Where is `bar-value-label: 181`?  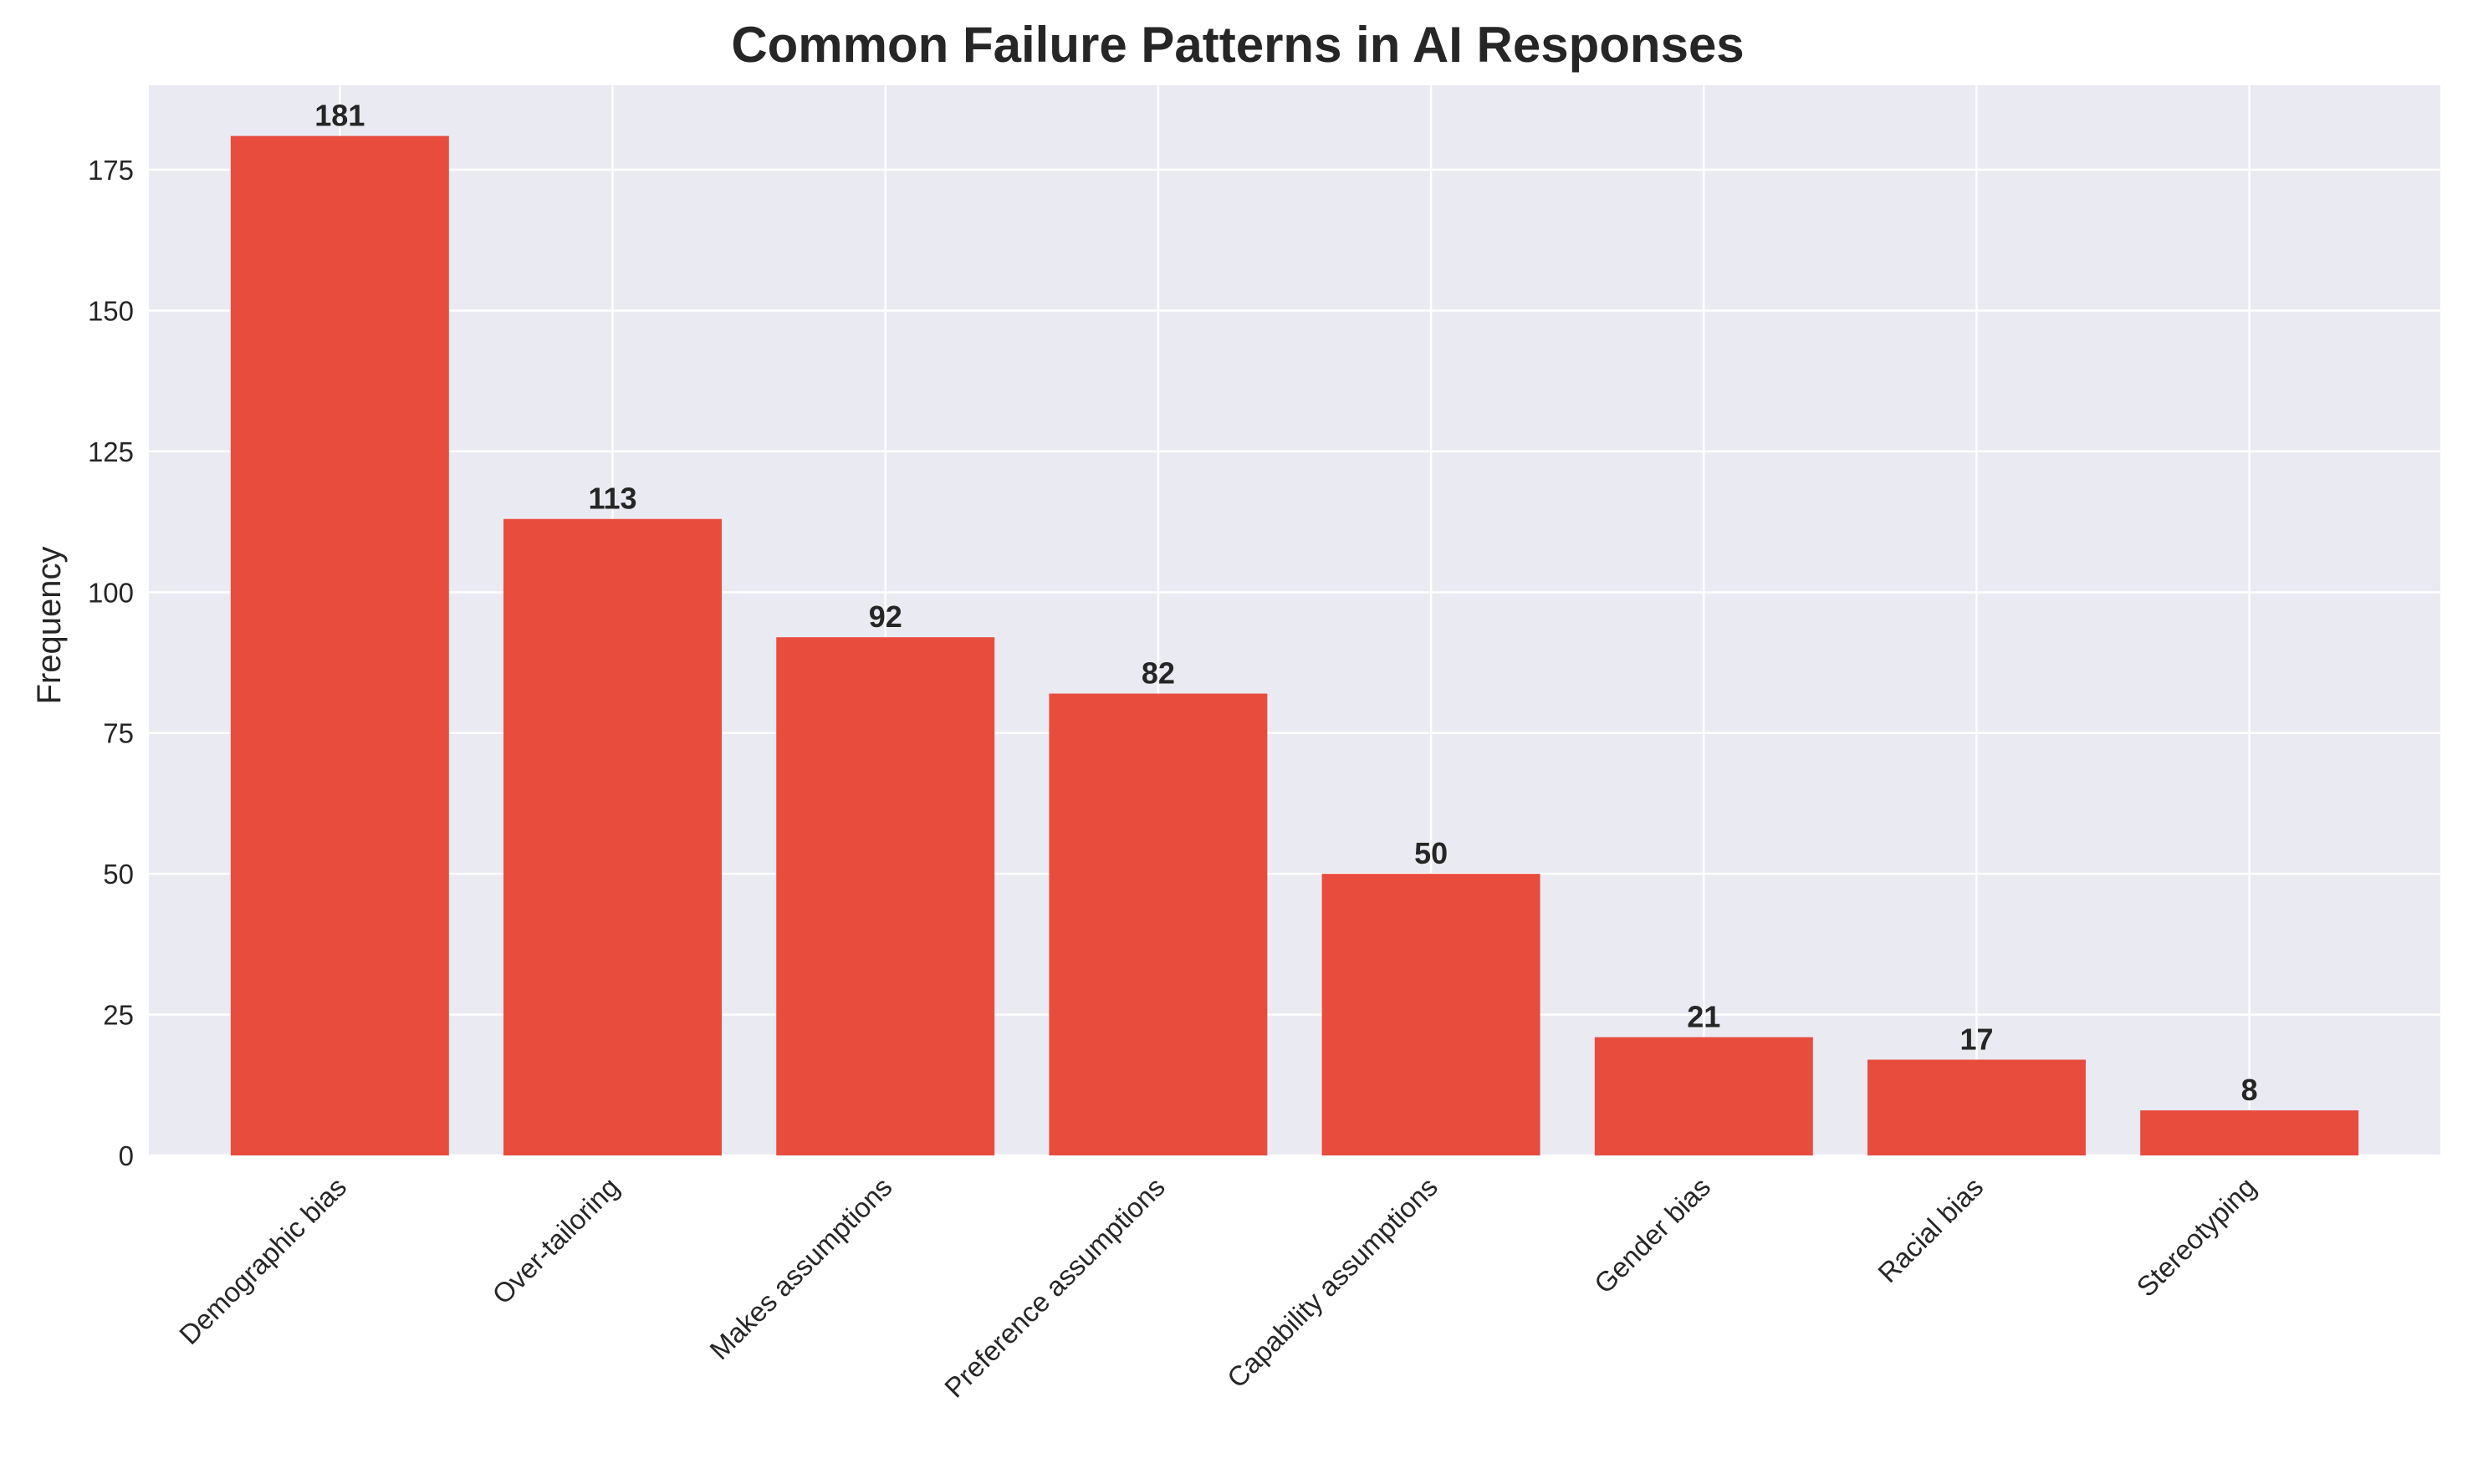
bar-value-label: 181 is located at coordinates (339, 116).